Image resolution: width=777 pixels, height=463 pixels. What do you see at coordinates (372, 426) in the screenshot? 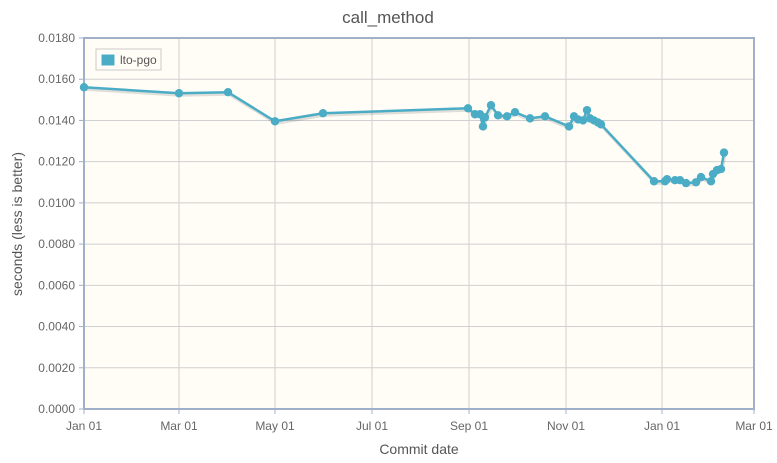
I see `x-tick-label: Jul 01` at bounding box center [372, 426].